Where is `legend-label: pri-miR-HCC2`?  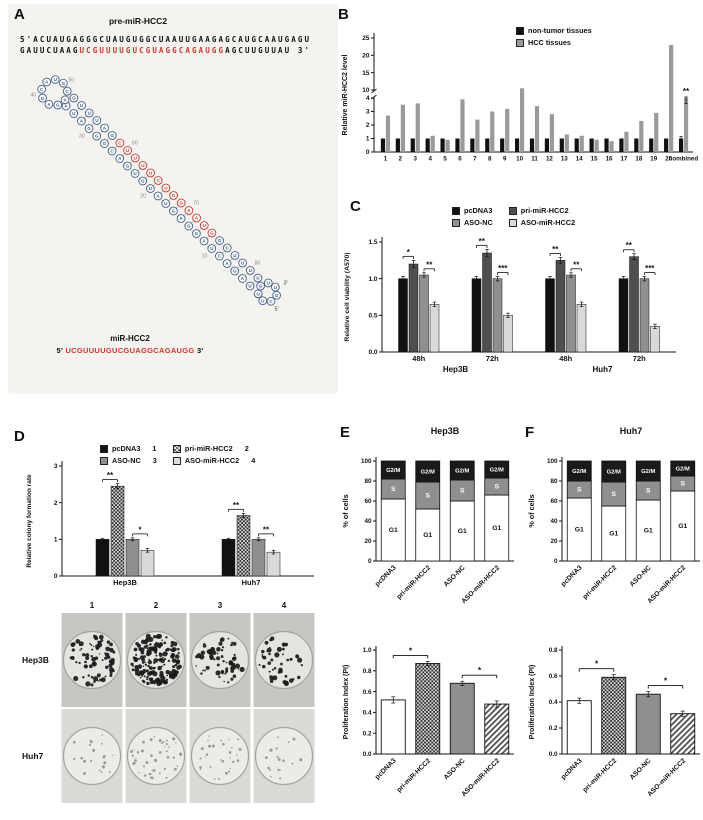
legend-label: pri-miR-HCC2 is located at coordinates (208, 448).